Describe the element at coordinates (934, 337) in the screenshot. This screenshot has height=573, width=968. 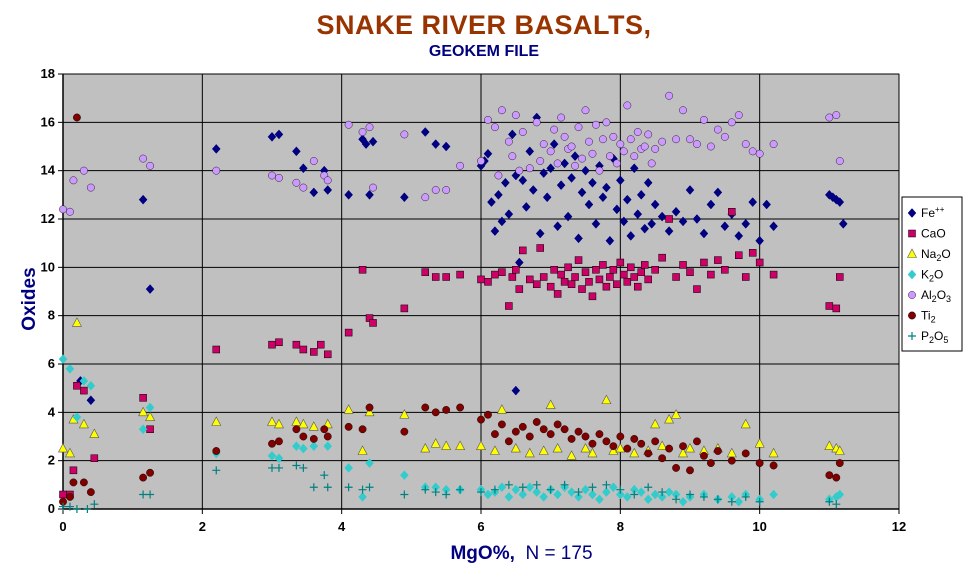
I see `legend-label: P2O5` at that location.